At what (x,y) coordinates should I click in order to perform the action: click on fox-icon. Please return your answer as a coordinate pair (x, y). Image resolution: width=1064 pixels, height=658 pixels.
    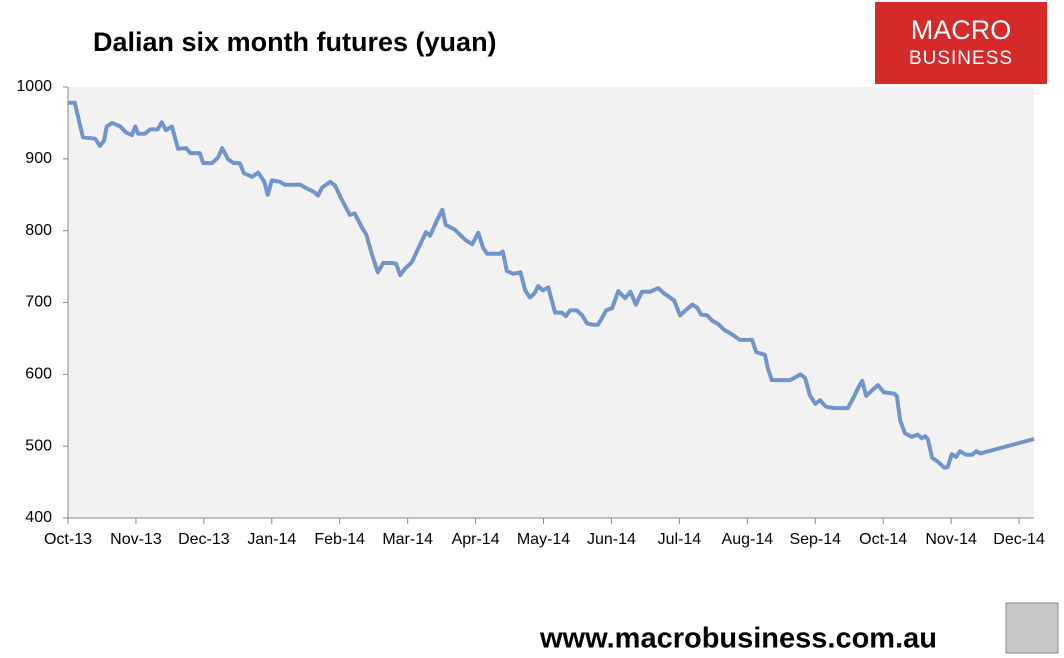
    Looking at the image, I should click on (1032, 628).